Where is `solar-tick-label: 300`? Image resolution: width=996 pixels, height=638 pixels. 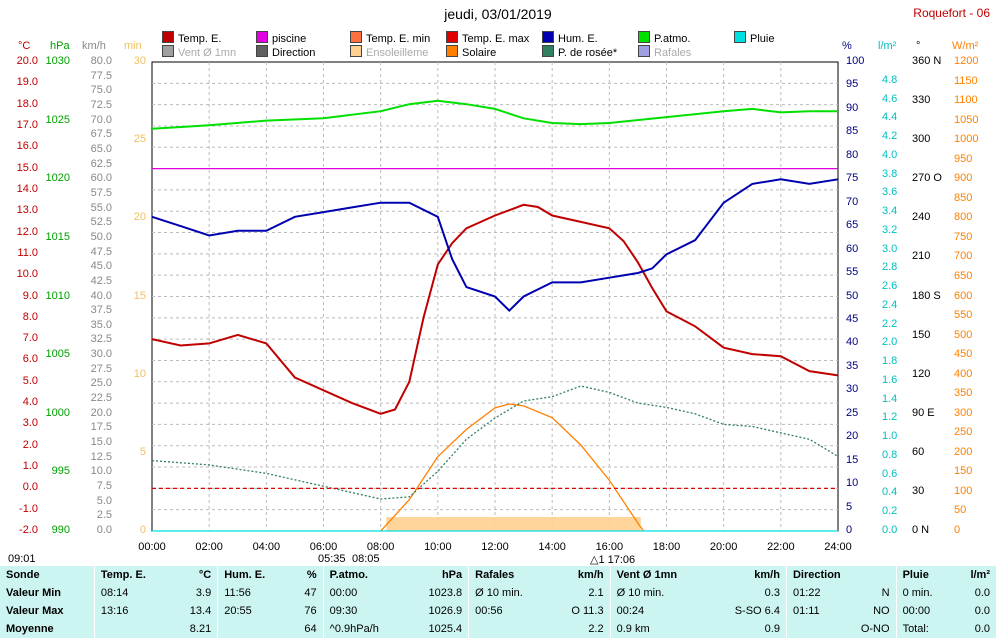
solar-tick-label: 300 is located at coordinates (963, 412).